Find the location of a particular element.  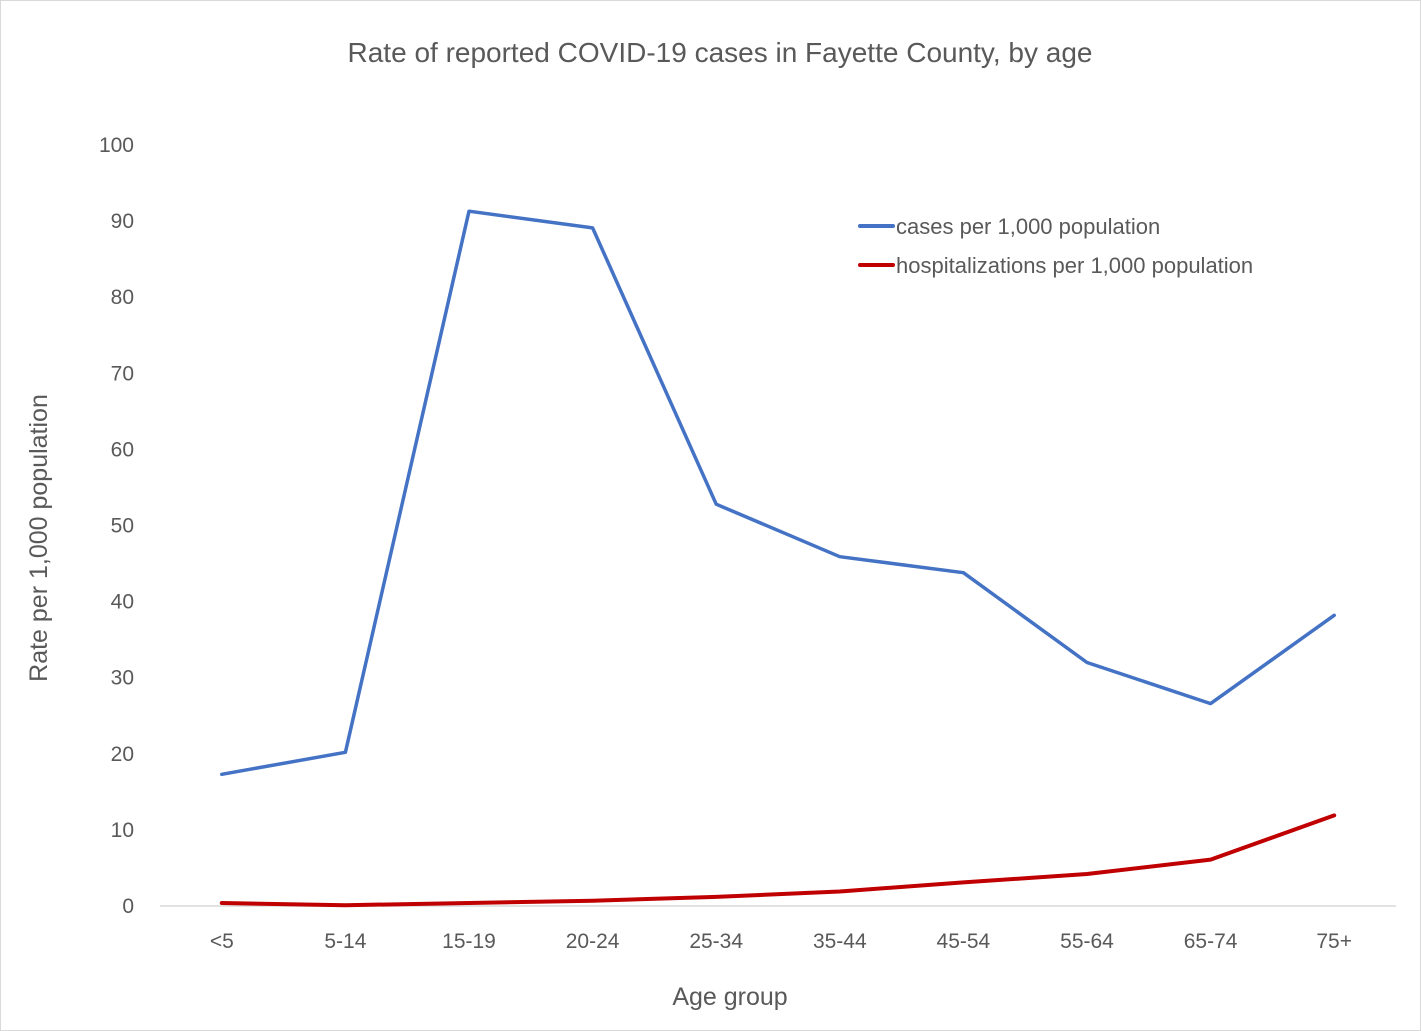

y-tick-label: 100 is located at coordinates (116, 145).